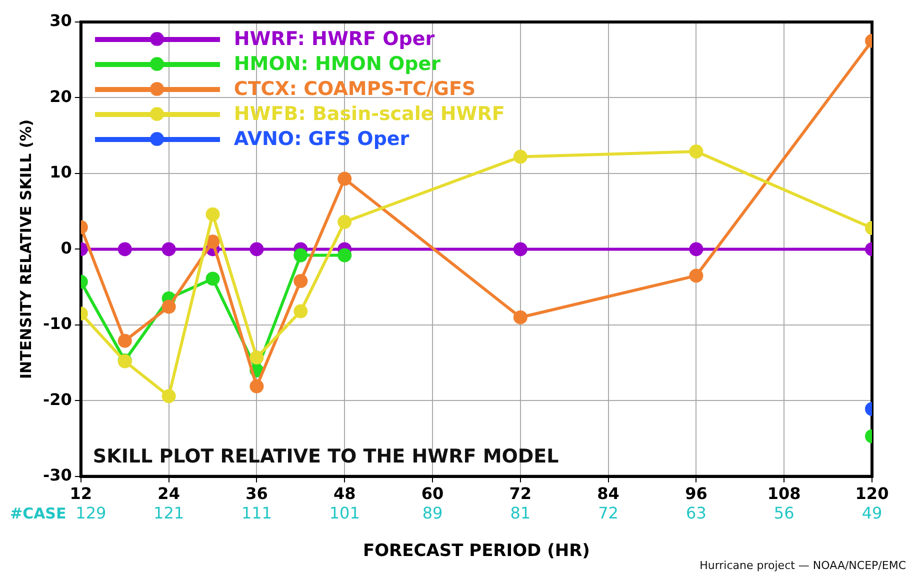 This screenshot has width=920, height=584. I want to click on text: 111, so click(256, 513).